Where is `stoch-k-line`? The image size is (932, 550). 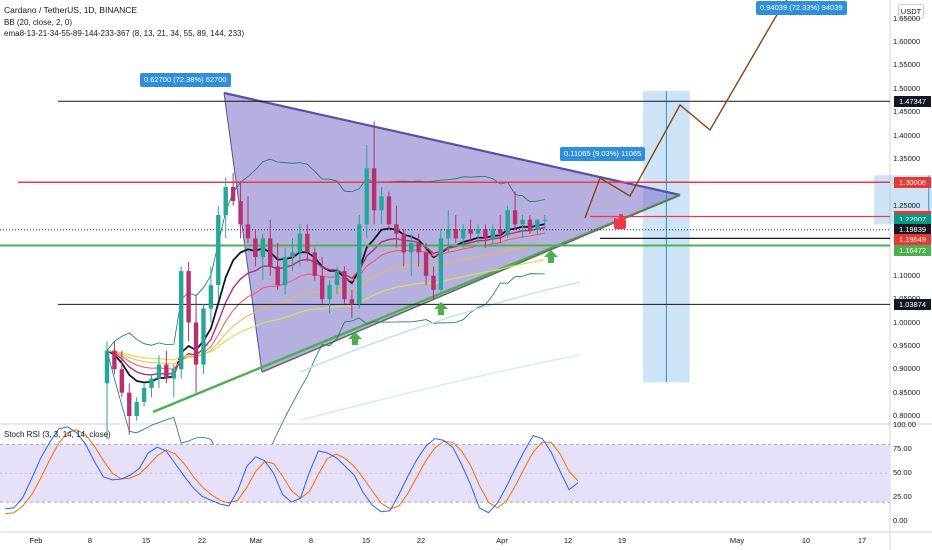
stoch-k-line is located at coordinates (291, 470).